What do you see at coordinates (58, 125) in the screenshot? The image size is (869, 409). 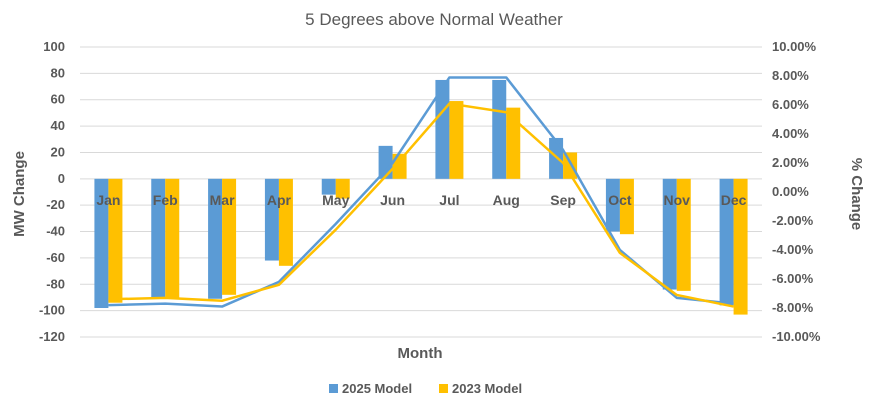 I see `y-tick-label: 40` at bounding box center [58, 125].